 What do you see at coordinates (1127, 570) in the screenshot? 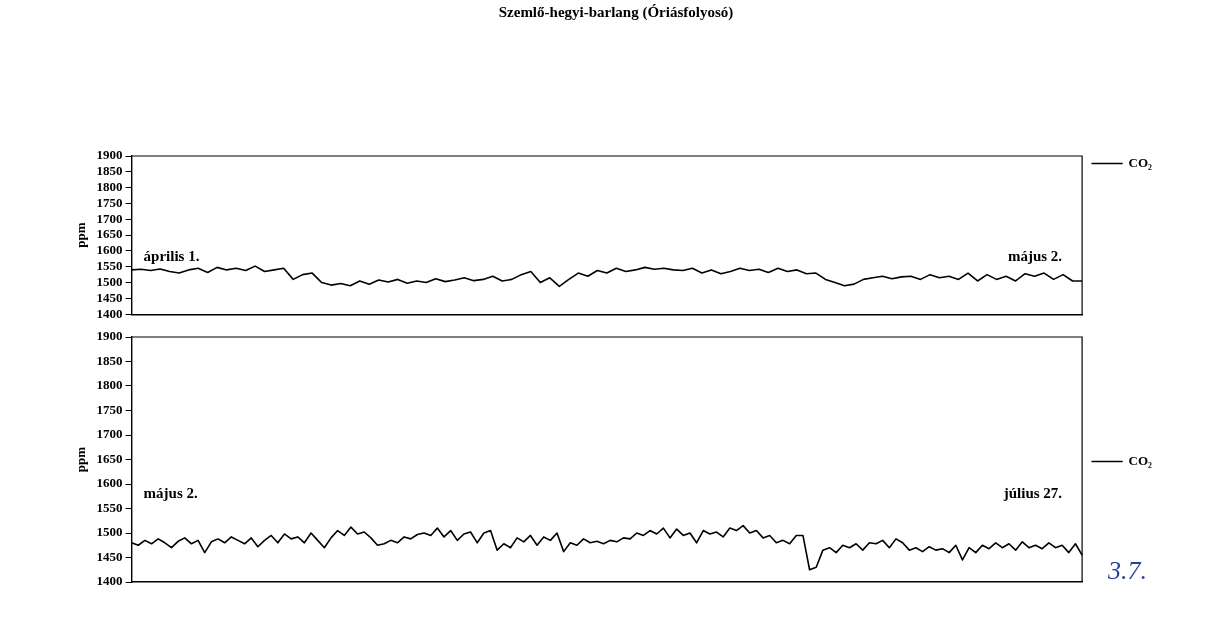
I see `text: 3.7.` at bounding box center [1127, 570].